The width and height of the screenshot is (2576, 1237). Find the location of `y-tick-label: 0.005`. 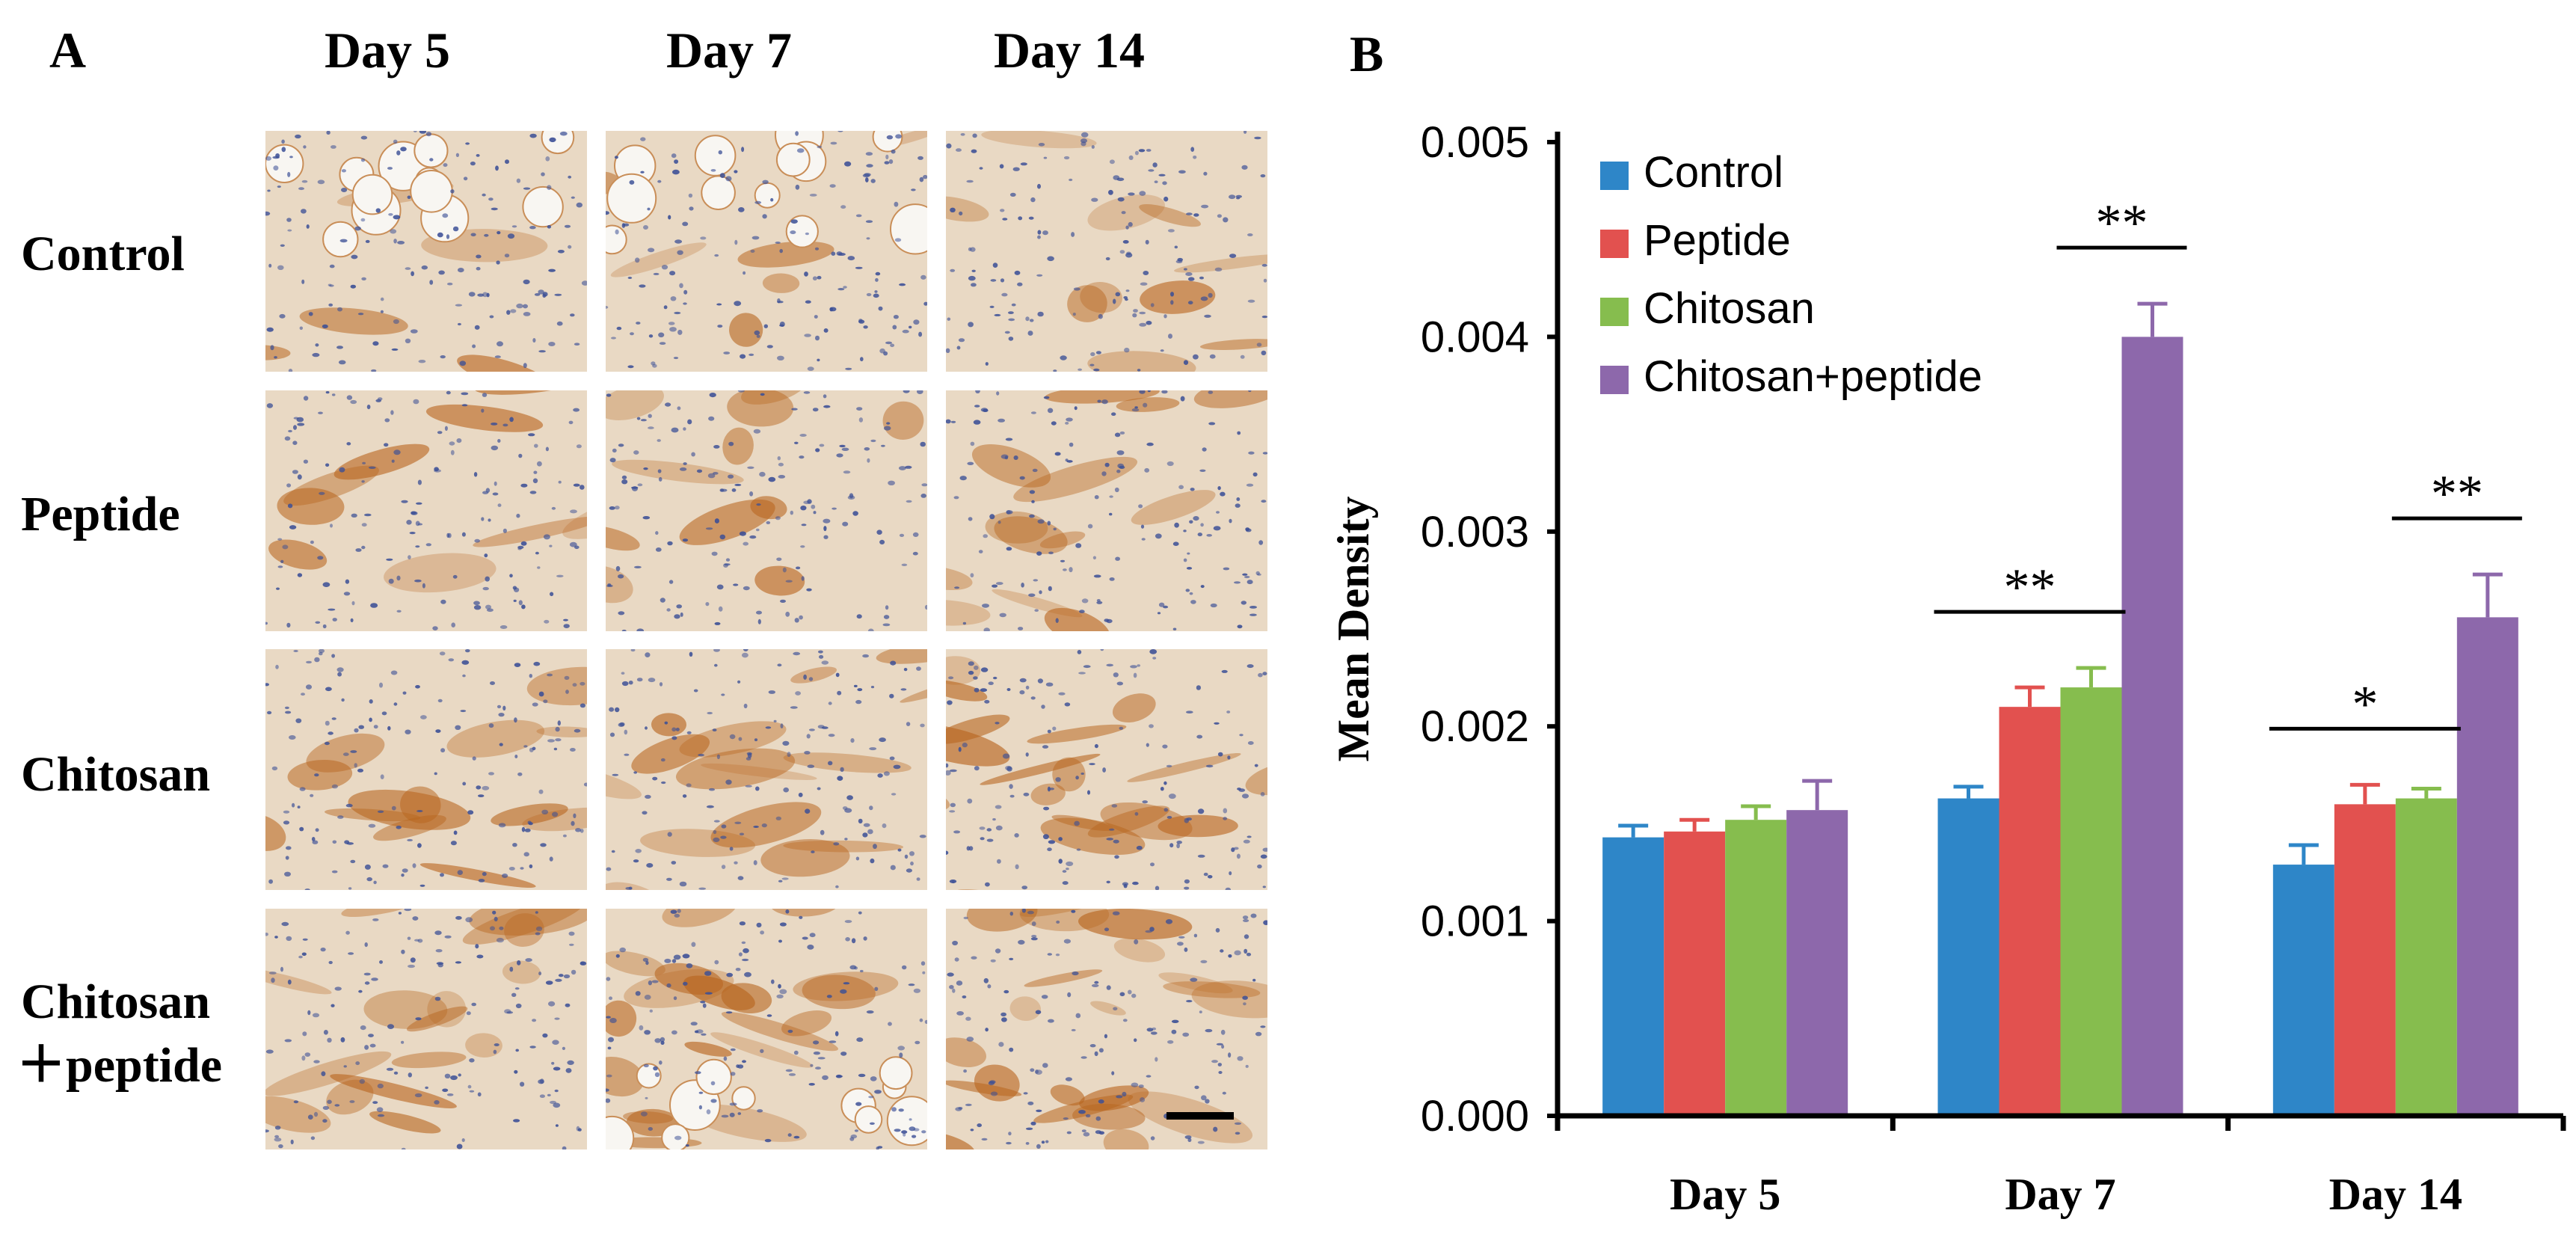

y-tick-label: 0.005 is located at coordinates (1475, 142).